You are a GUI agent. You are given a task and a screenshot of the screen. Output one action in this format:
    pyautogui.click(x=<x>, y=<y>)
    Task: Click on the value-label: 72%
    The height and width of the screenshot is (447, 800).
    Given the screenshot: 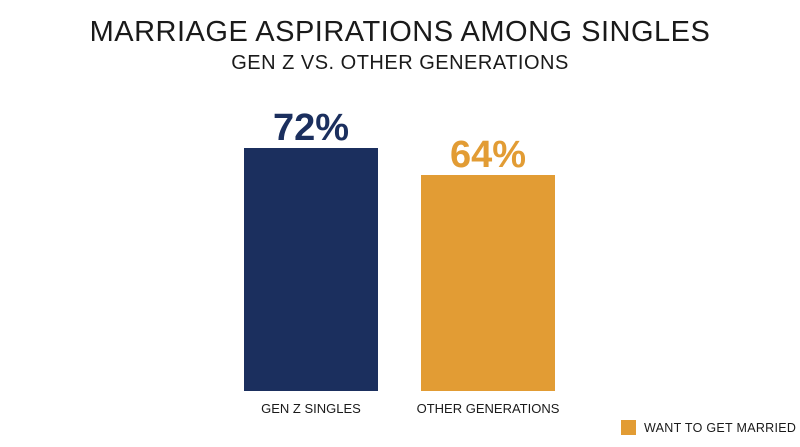 What is the action you would take?
    pyautogui.click(x=311, y=128)
    